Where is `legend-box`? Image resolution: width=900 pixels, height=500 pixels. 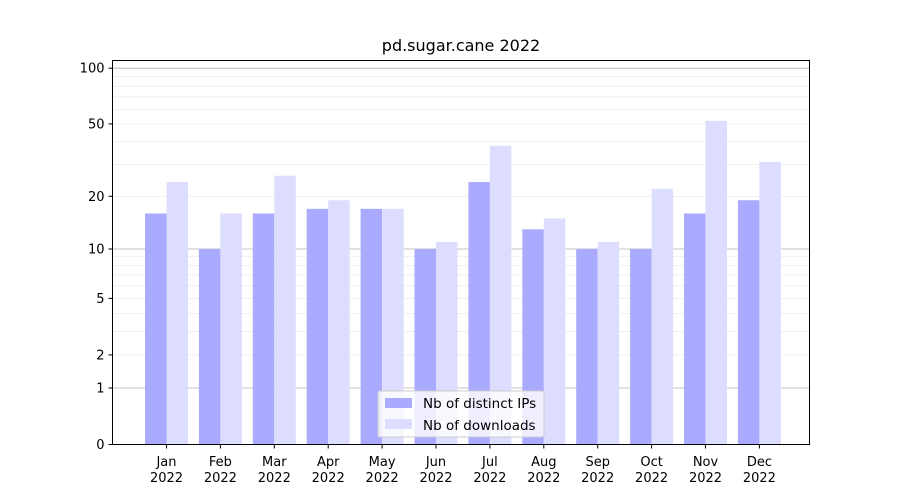
legend-box is located at coordinates (461, 414).